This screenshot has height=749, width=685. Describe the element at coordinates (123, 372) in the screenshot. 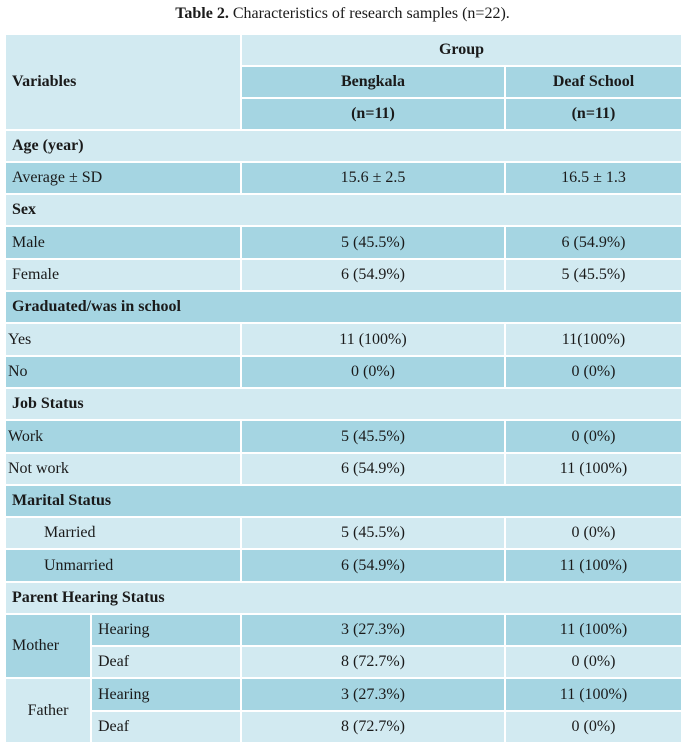

I see `row-label: No` at that location.